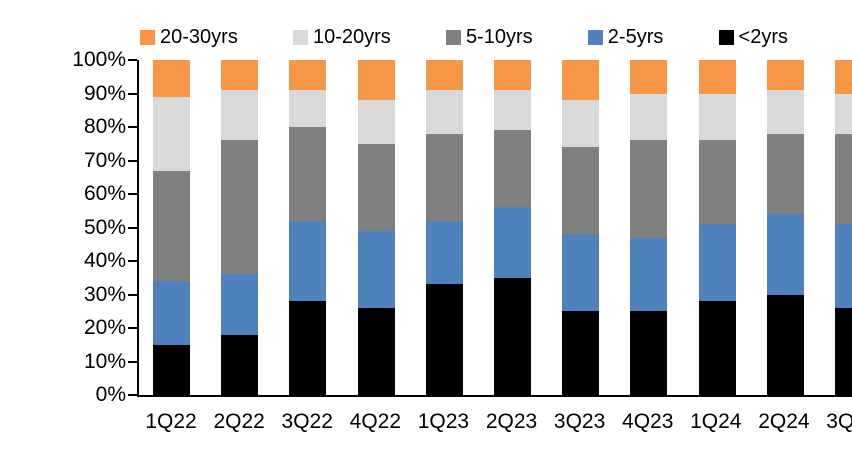 This screenshot has height=463, width=852. I want to click on legend-item-2: 5-10yrs, so click(489, 37).